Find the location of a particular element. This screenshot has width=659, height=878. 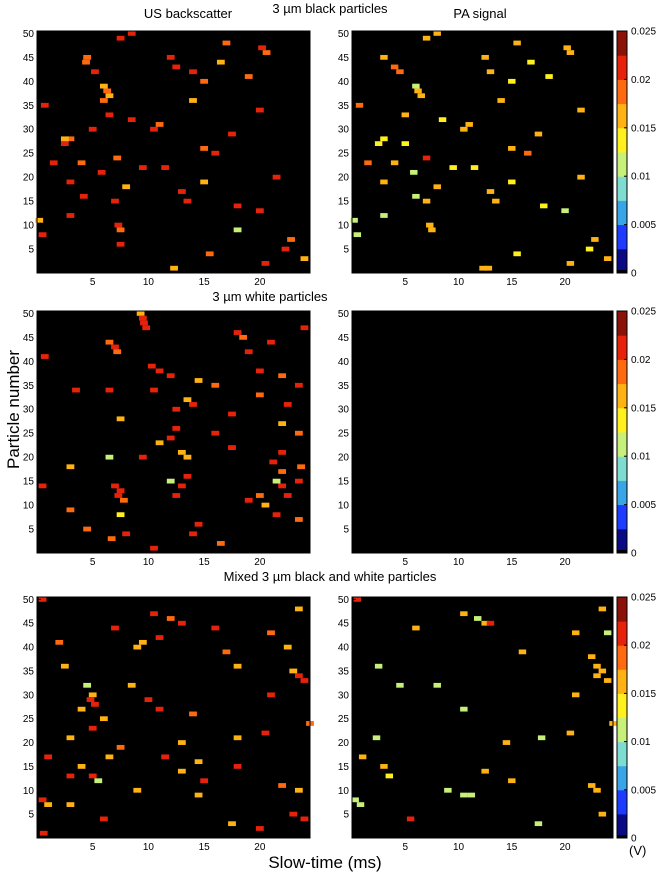

panel-background is located at coordinates (173, 717).